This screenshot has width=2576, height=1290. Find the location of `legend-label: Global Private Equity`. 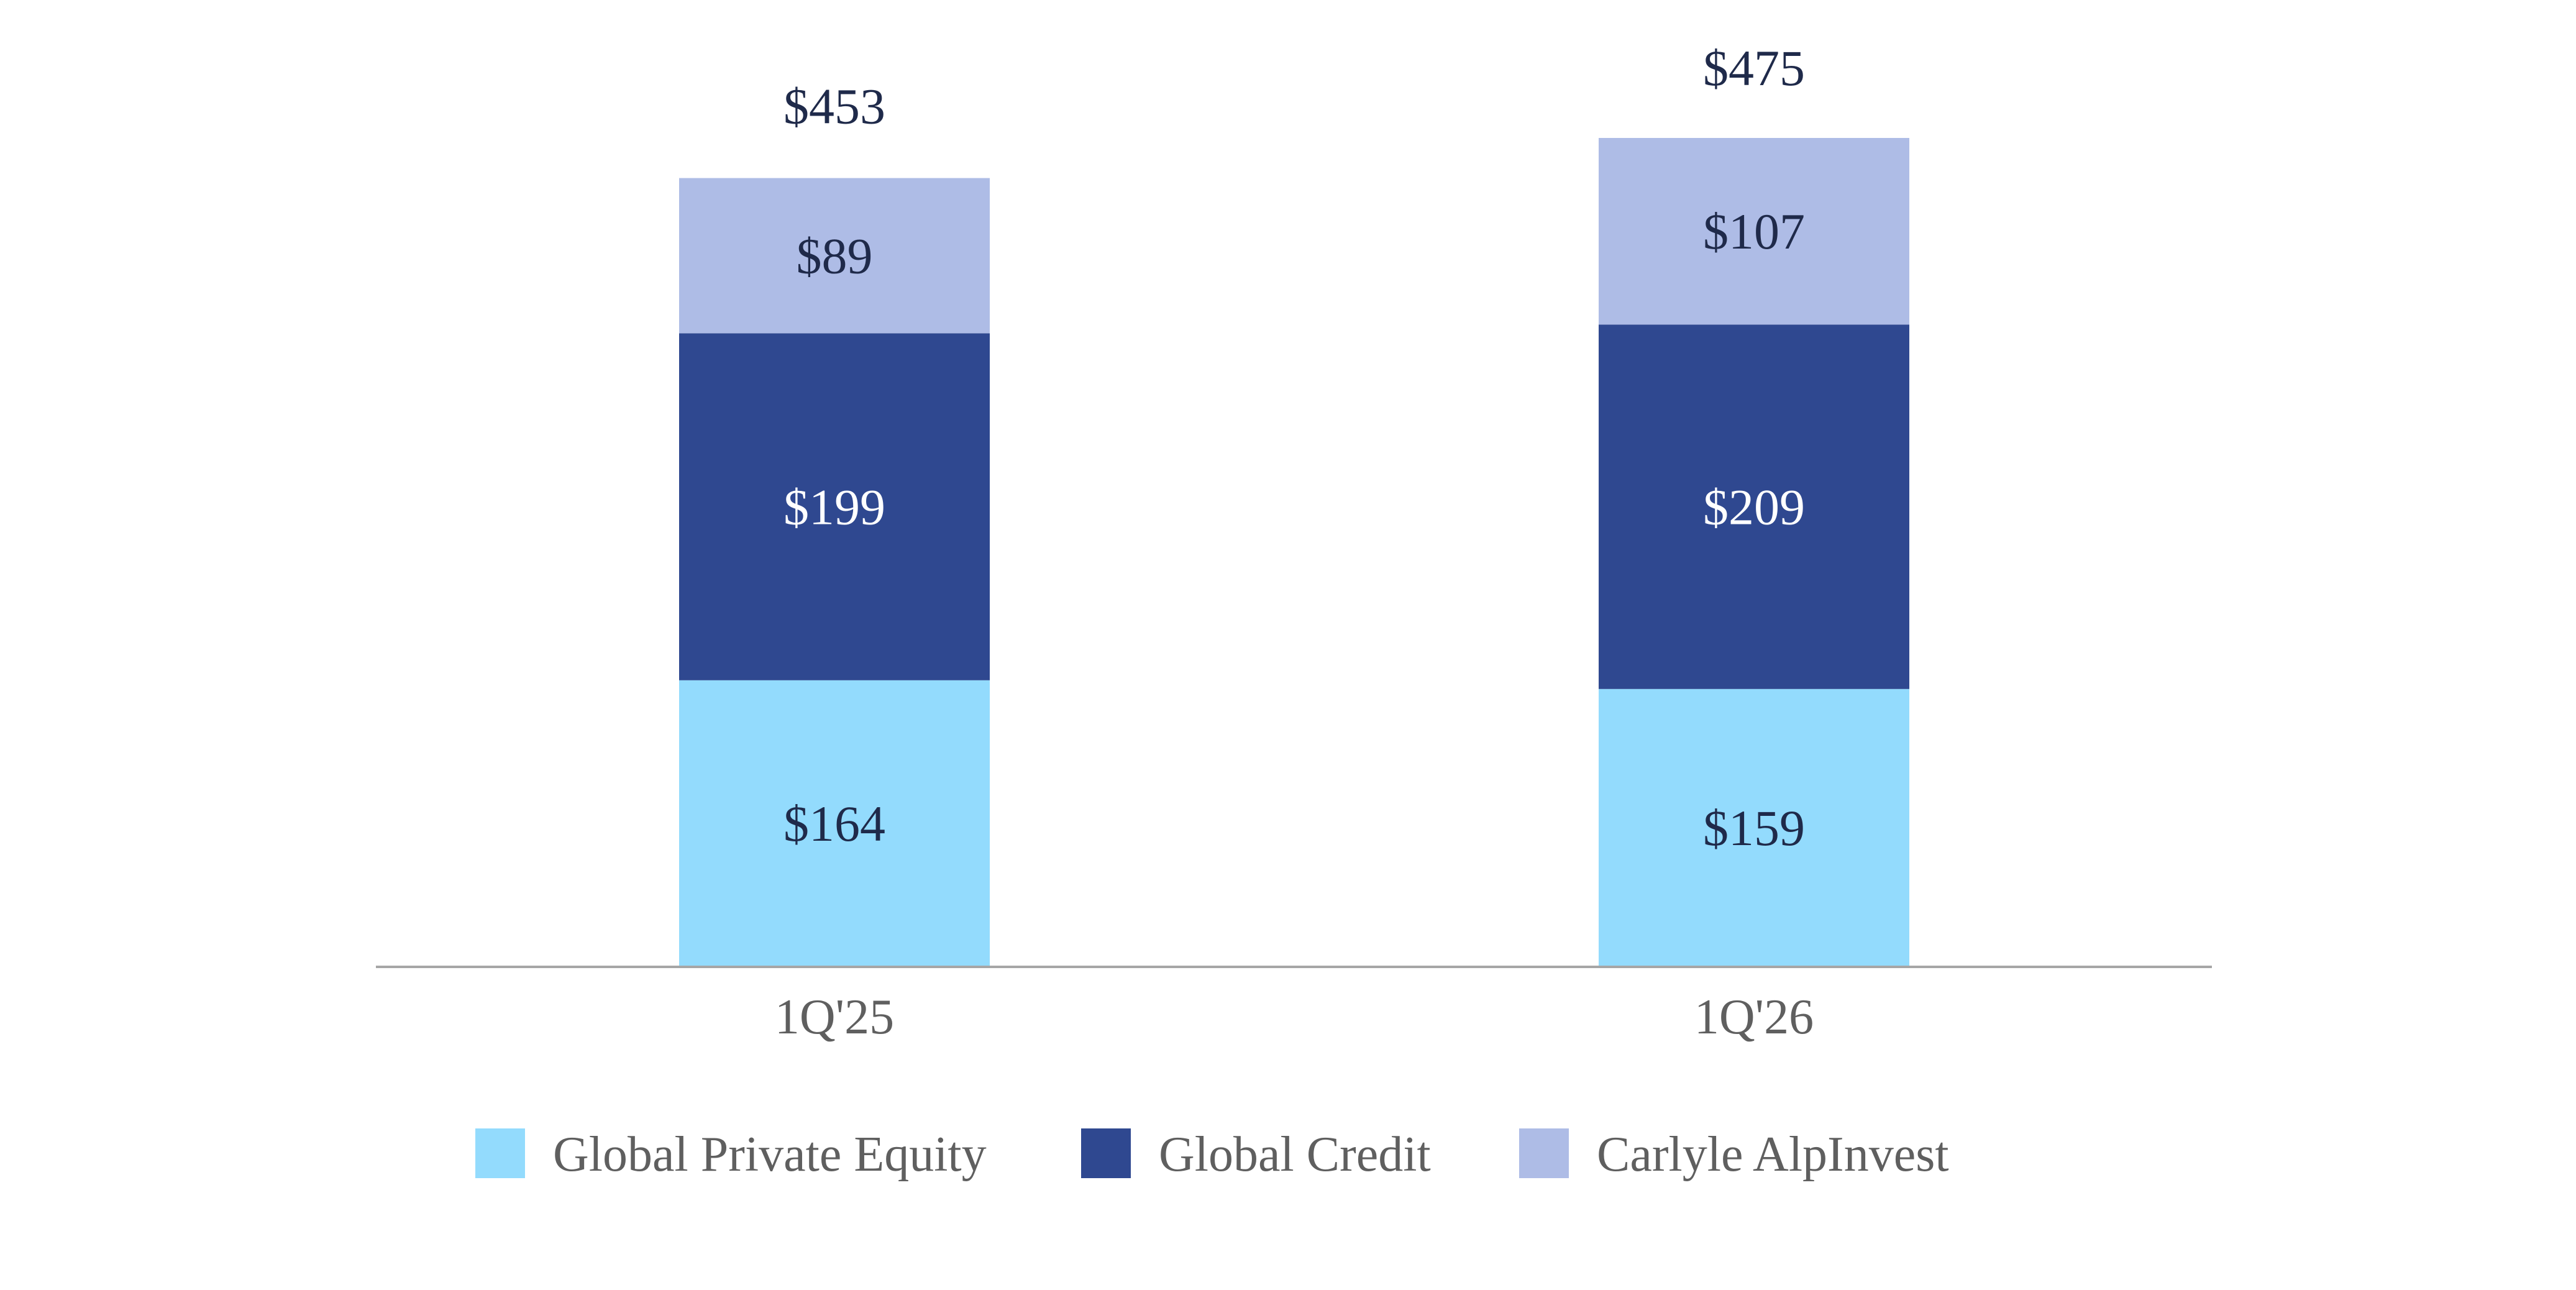

legend-label: Global Private Equity is located at coordinates (770, 1154).